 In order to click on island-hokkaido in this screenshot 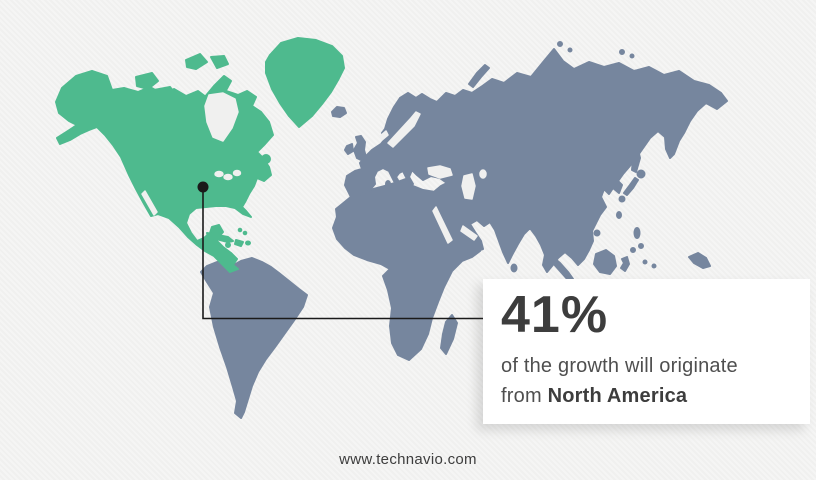, I will do `click(641, 174)`.